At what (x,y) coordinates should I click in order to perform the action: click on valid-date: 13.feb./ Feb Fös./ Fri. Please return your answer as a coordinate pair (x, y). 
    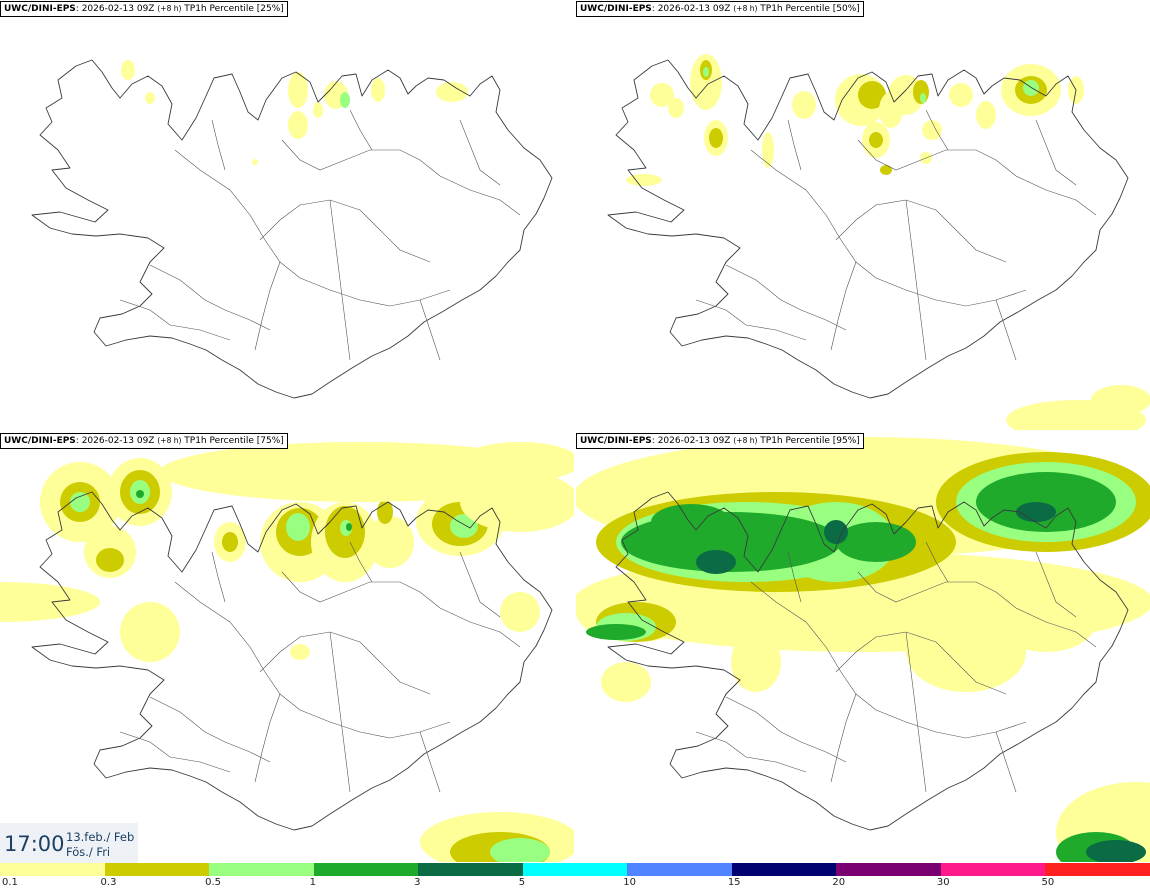
    Looking at the image, I should click on (100, 845).